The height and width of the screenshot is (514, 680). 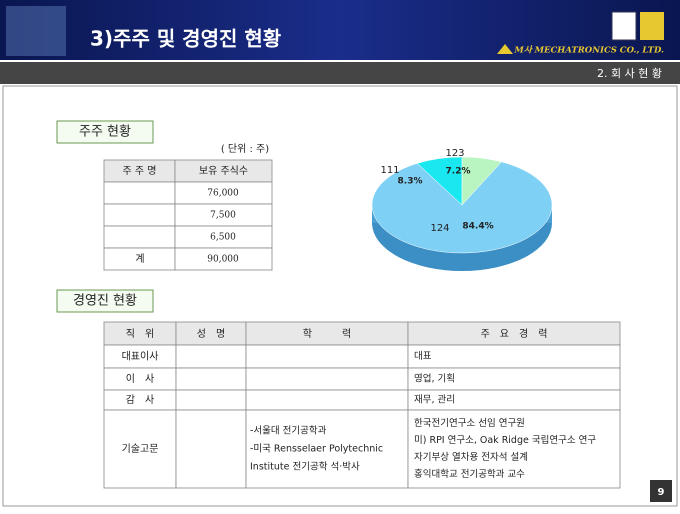 I want to click on shares: 7,500, so click(x=223, y=216).